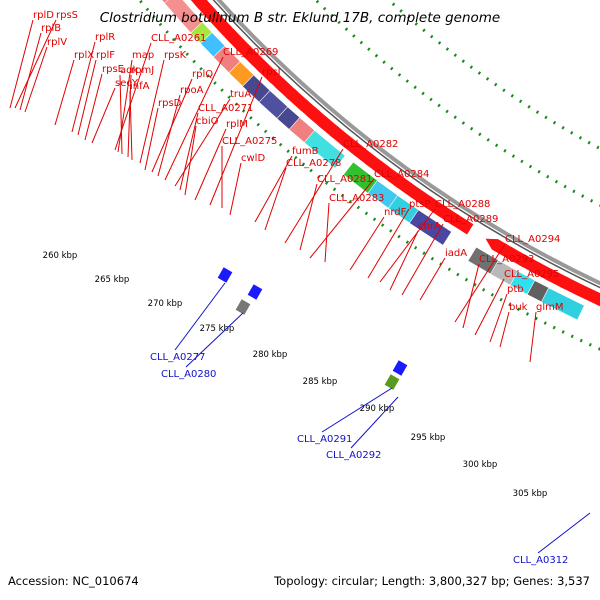  I want to click on forward-gene-label: CLL_A0284, so click(401, 174).